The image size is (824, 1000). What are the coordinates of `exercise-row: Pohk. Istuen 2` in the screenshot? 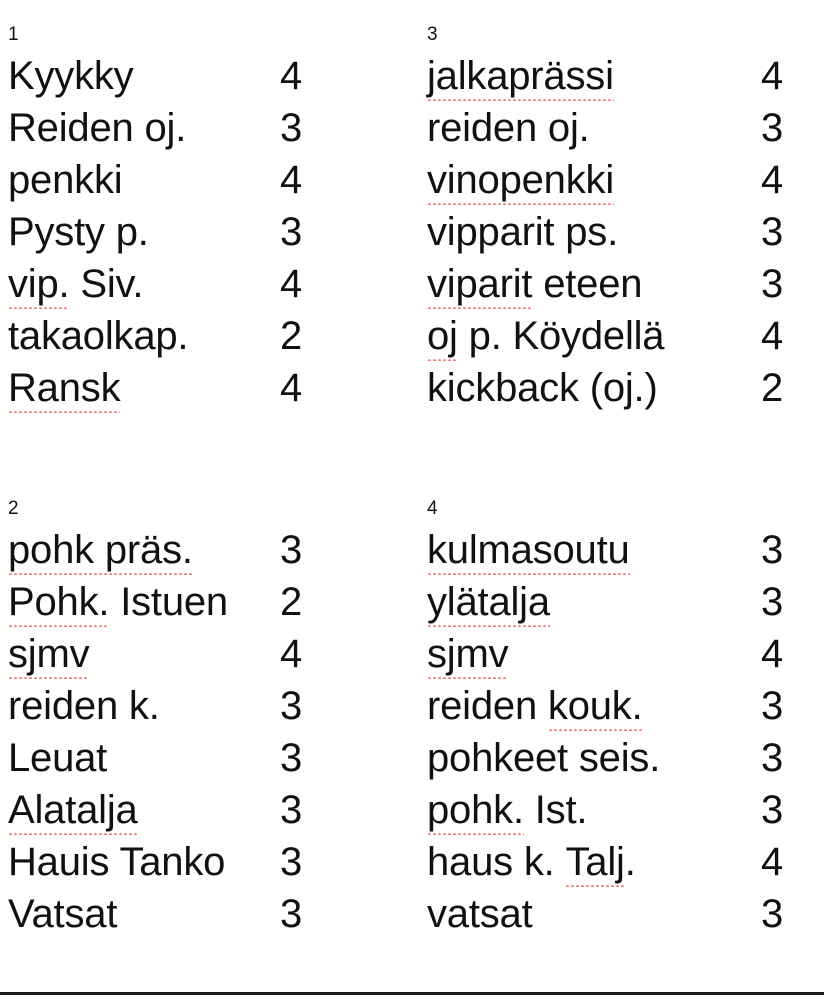 It's located at (205, 602).